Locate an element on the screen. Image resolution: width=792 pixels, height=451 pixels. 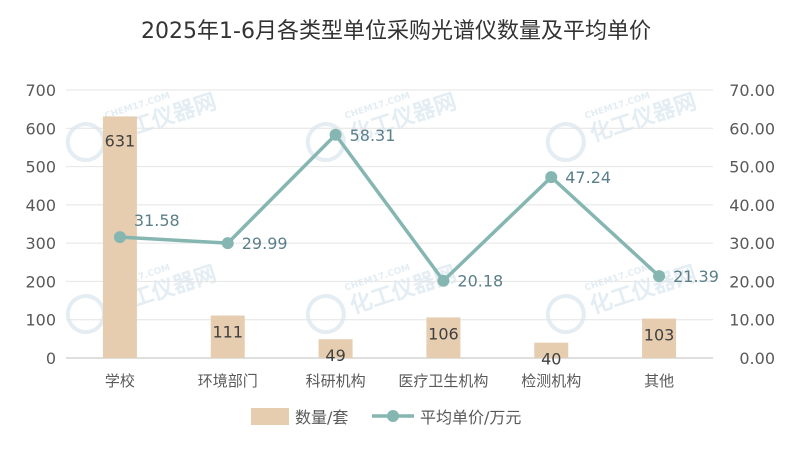
legend-line-marker is located at coordinates (393, 416).